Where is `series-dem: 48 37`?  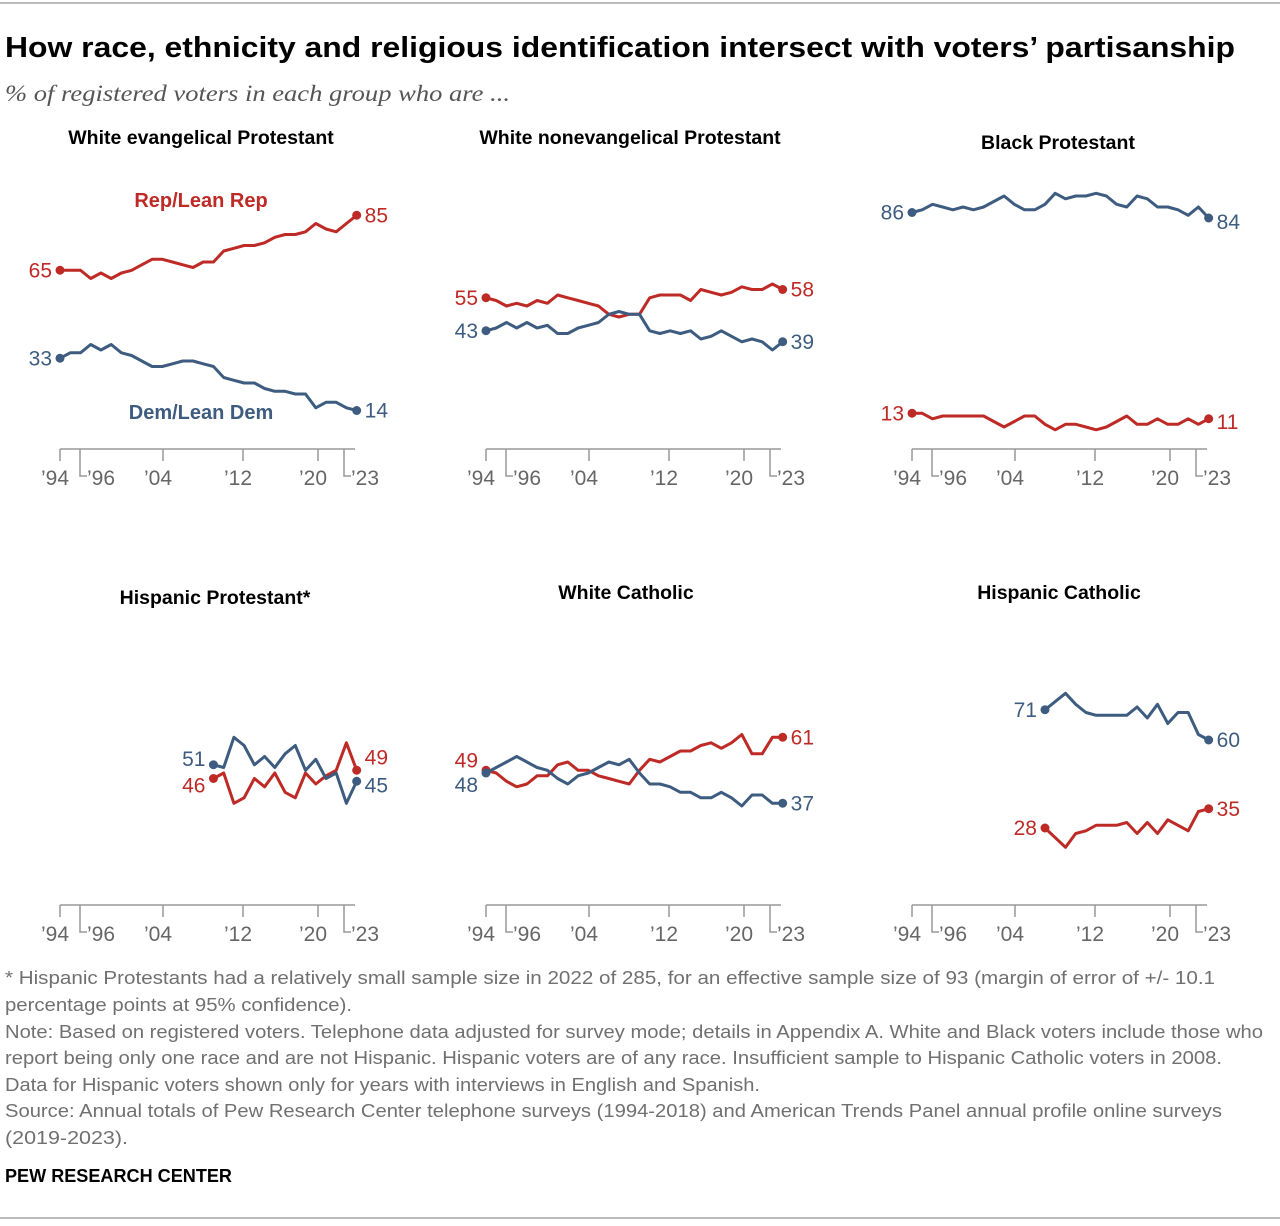
series-dem: 48 37 is located at coordinates (634, 785).